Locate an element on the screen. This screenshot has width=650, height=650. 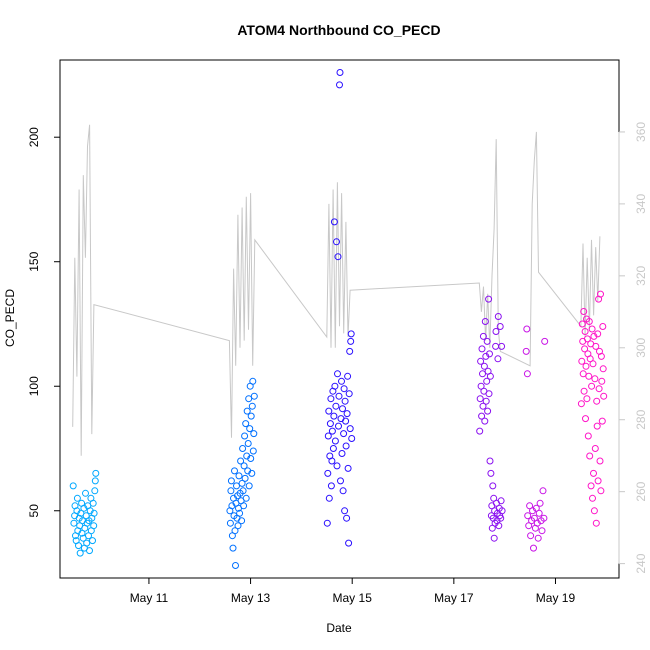
x-tick-label: May 19 is located at coordinates (556, 598).